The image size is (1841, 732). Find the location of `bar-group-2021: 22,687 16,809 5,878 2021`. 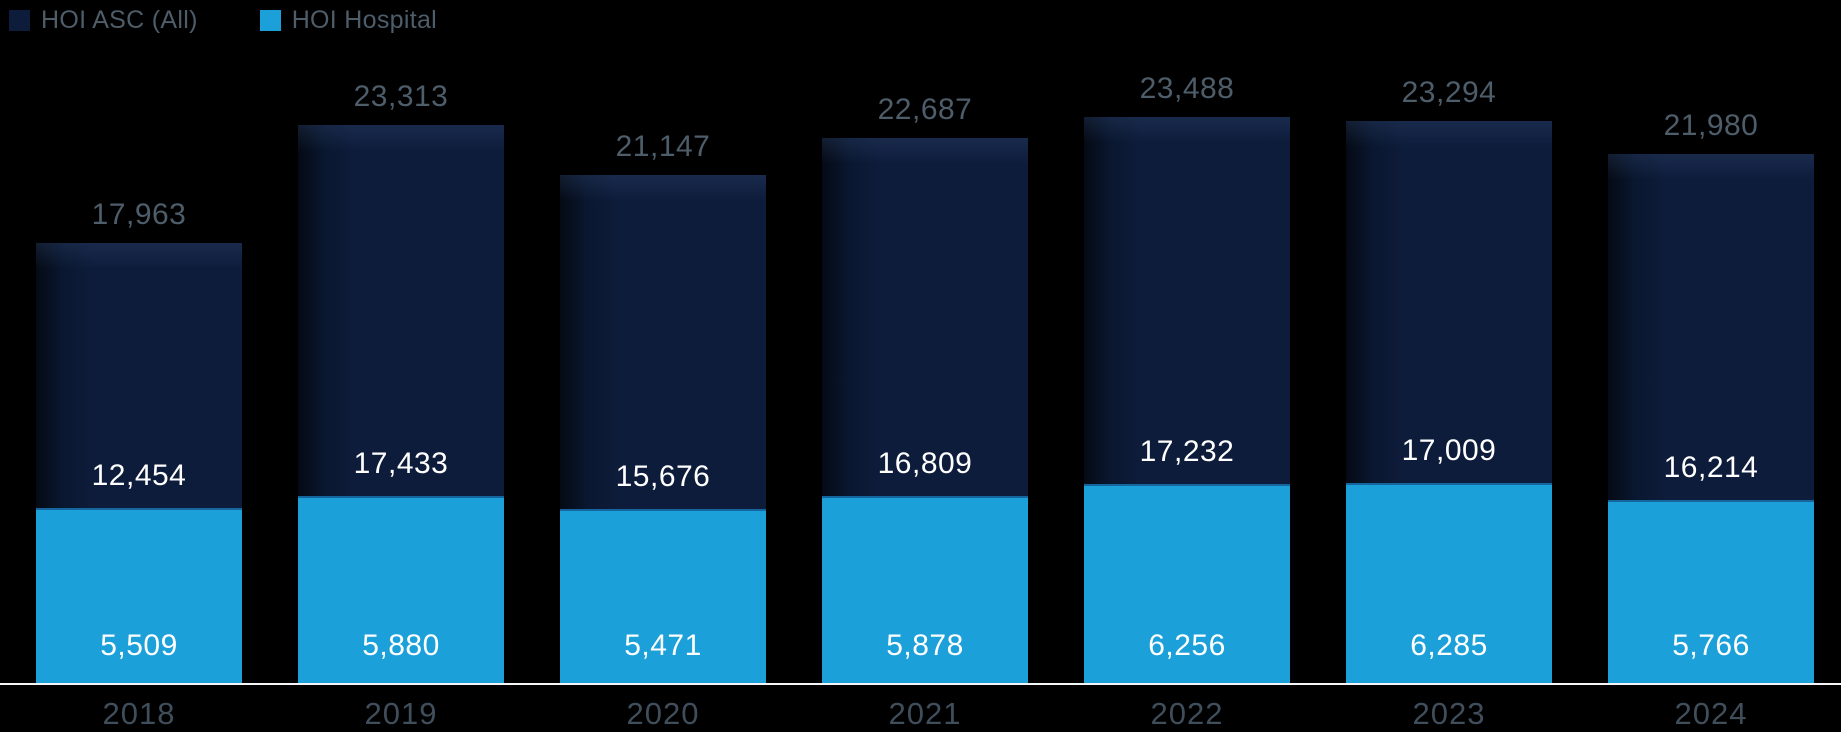

bar-group-2021: 22,687 16,809 5,878 2021 is located at coordinates (925, 411).